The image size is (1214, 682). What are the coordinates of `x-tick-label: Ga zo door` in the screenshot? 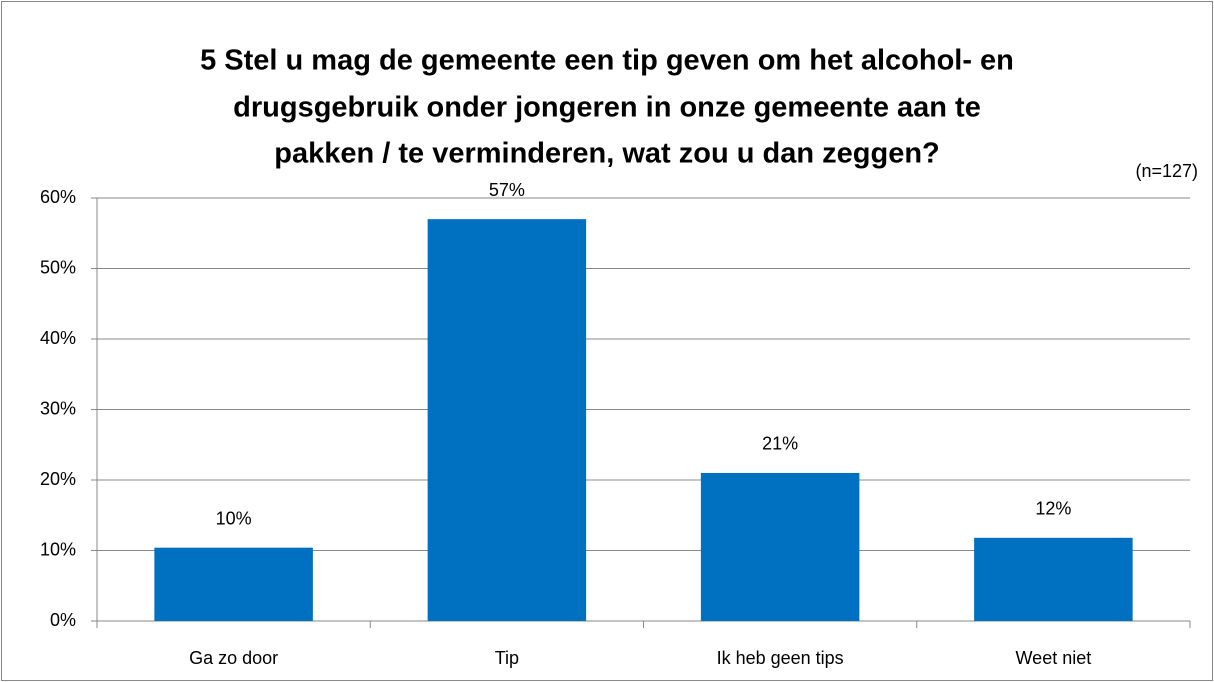 It's located at (233, 658).